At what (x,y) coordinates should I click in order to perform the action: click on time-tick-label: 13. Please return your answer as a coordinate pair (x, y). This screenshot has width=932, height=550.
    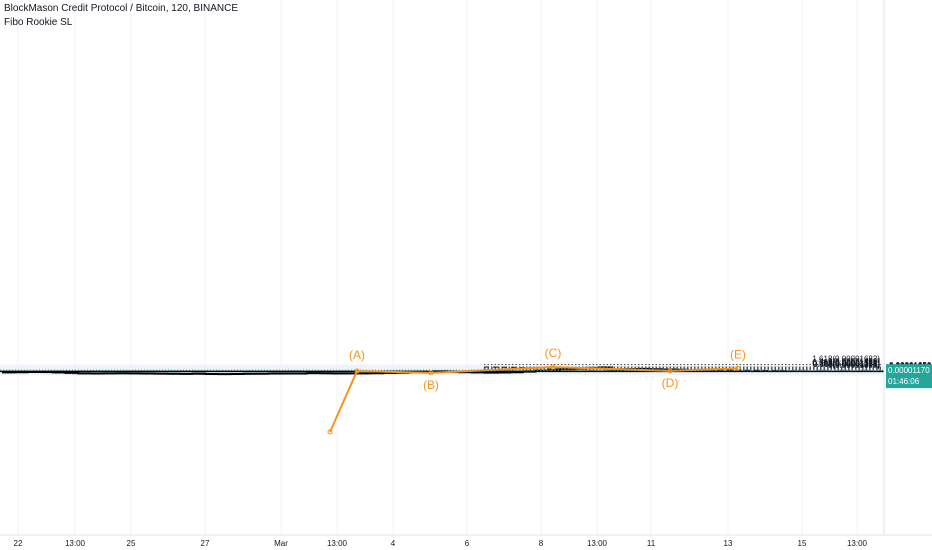
    Looking at the image, I should click on (728, 543).